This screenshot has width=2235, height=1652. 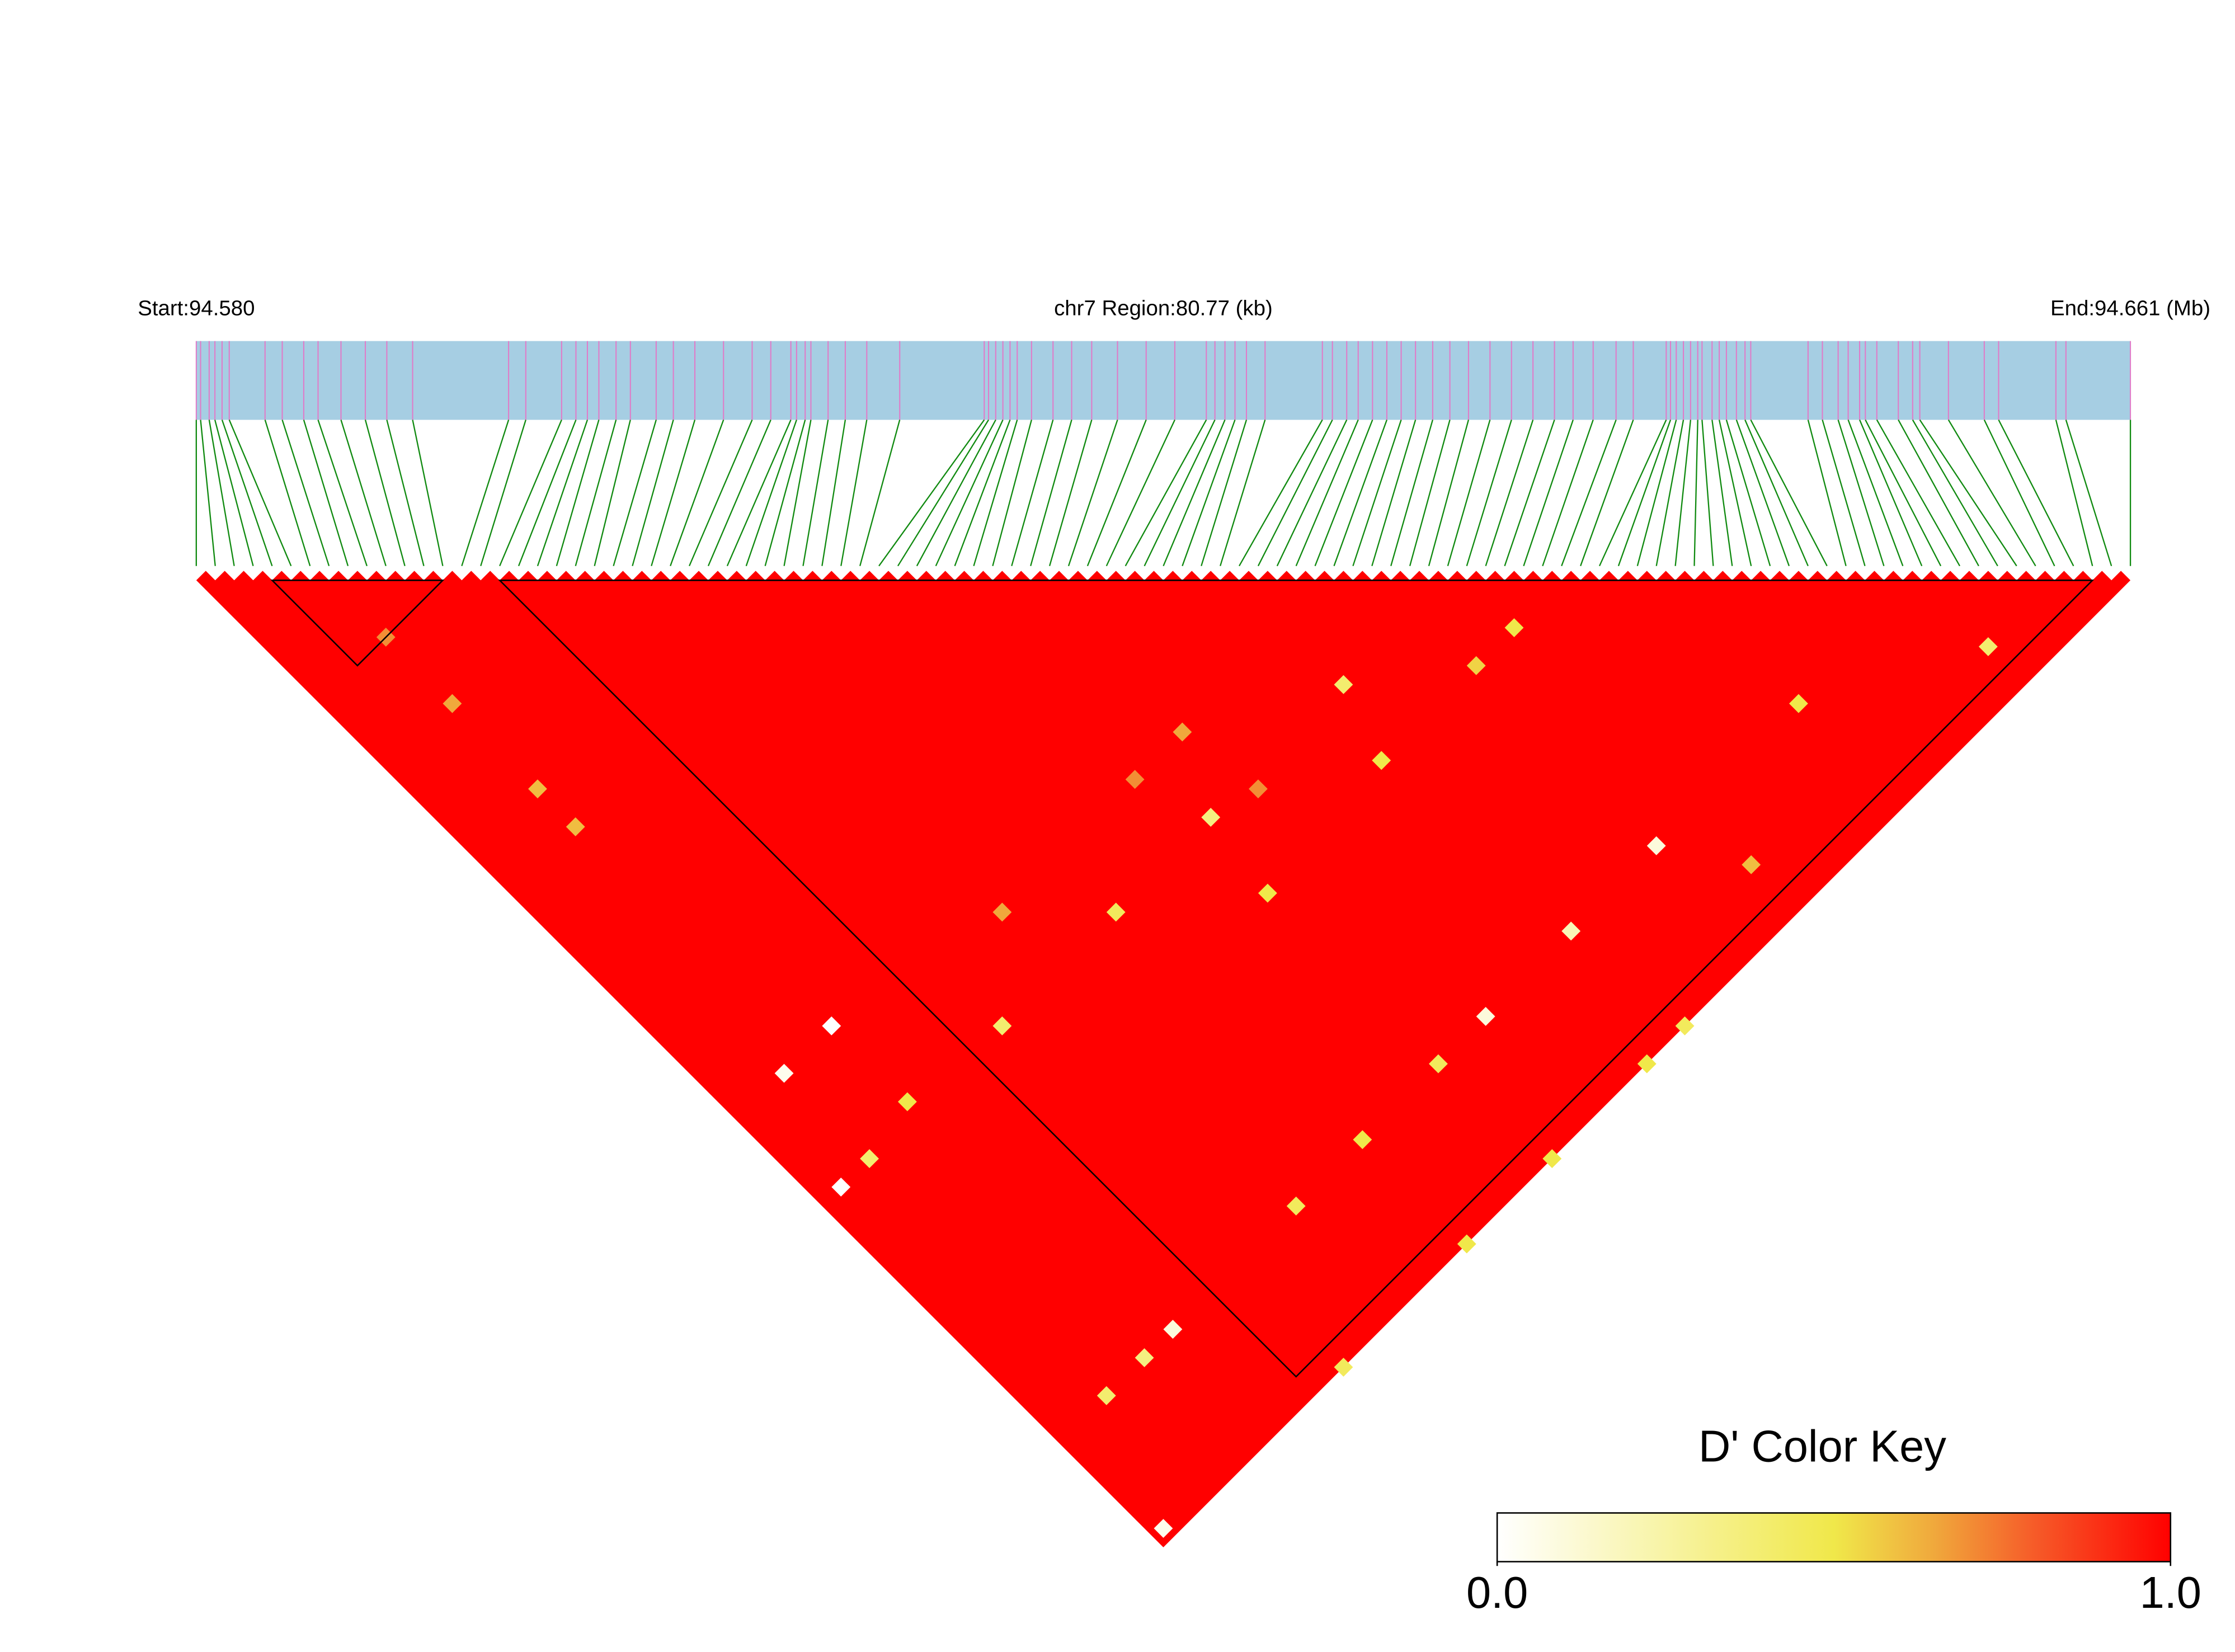 I want to click on color-key-title: D' Color Key, so click(x=1822, y=1446).